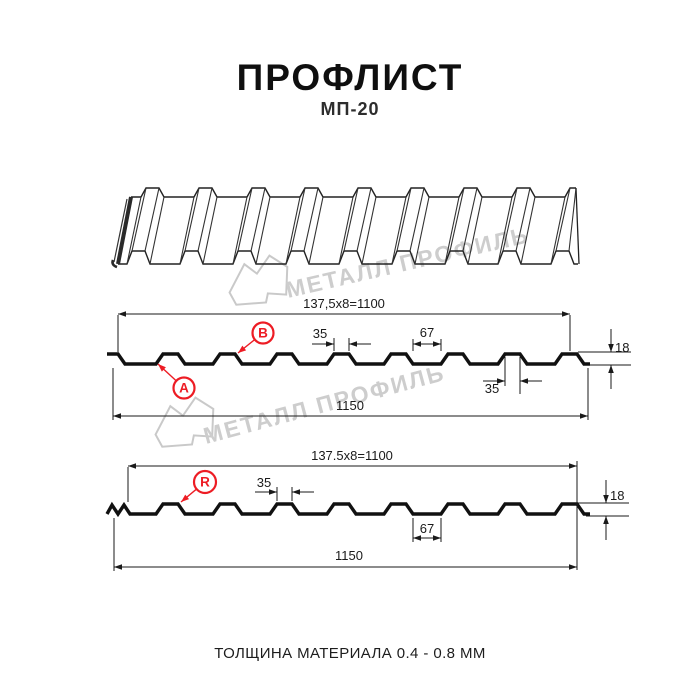 Image resolution: width=700 pixels, height=700 pixels. I want to click on material-thickness-note: ТОЛЩИНА МАТЕРИАЛА 0.4 - 0.8 ММ, so click(350, 653).